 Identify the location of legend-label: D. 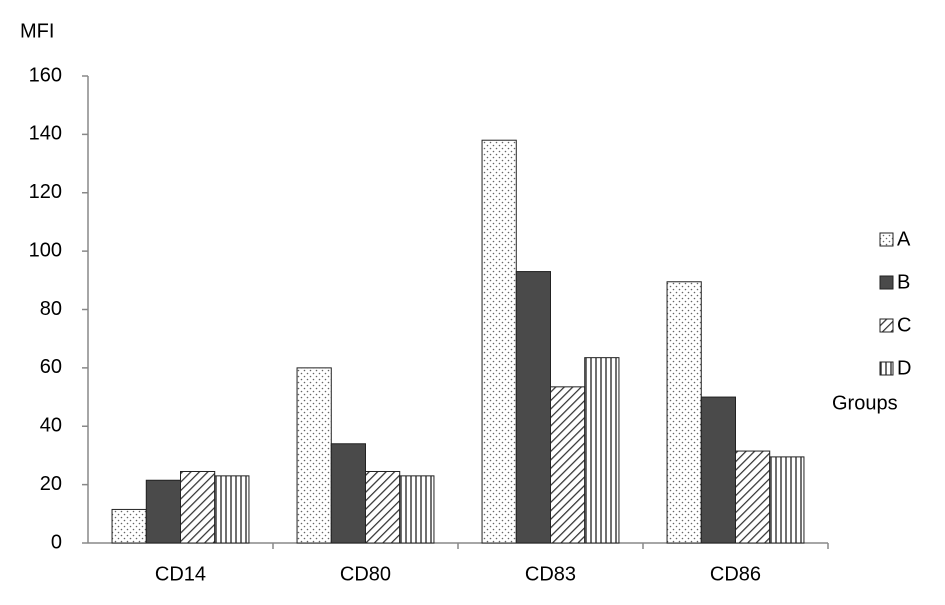
(904, 368).